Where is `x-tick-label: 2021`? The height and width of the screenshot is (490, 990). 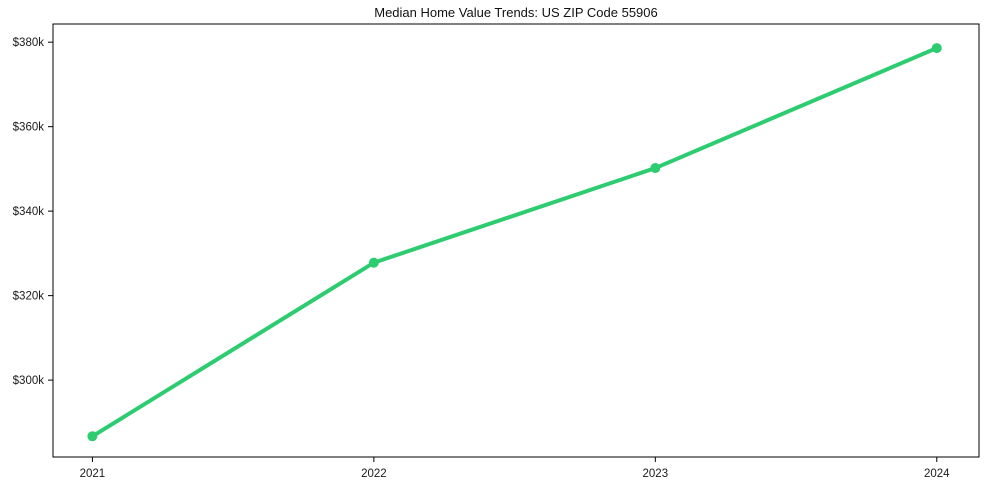 x-tick-label: 2021 is located at coordinates (93, 474).